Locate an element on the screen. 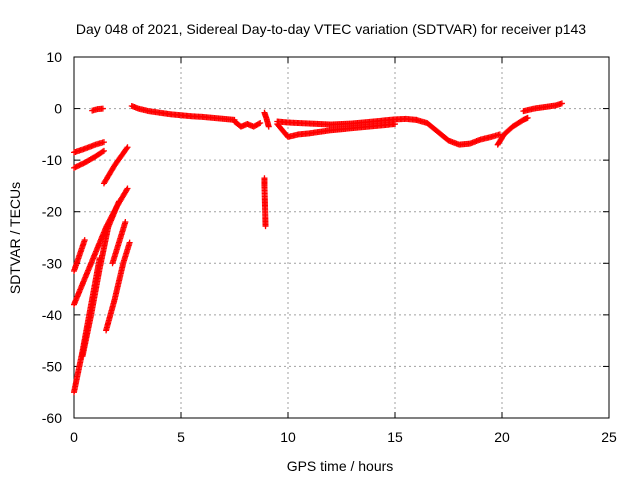 The height and width of the screenshot is (480, 640). x-tick-label: 25 is located at coordinates (609, 437).